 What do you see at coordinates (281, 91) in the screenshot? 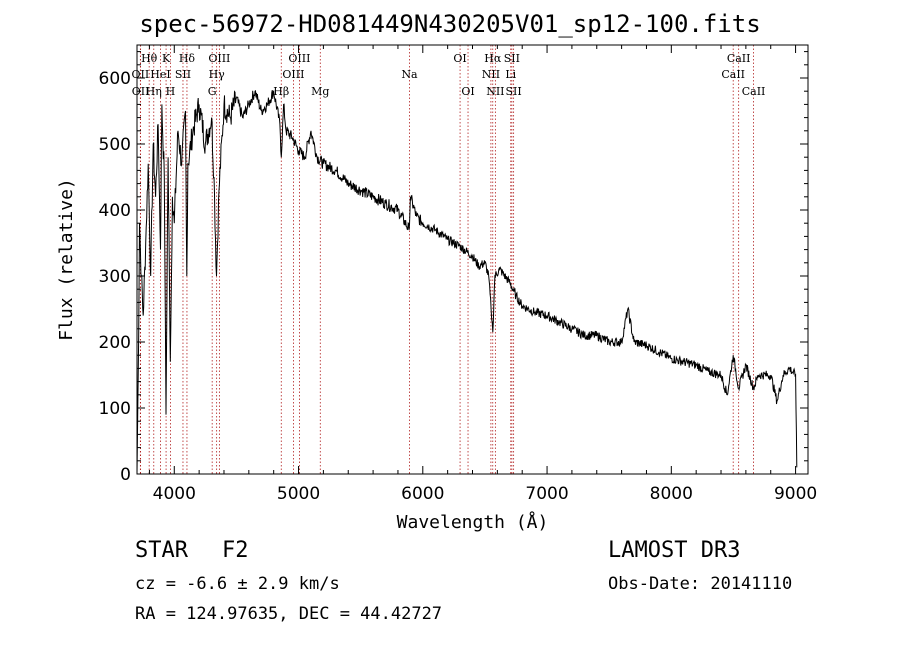
I see `line-marker-label: Hβ` at bounding box center [281, 91].